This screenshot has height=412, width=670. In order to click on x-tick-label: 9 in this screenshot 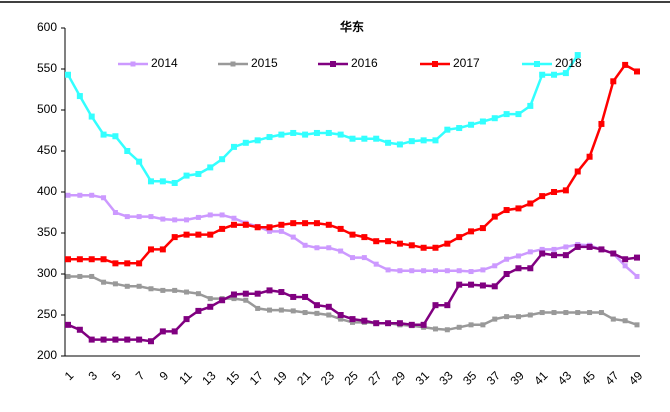, I will do `click(164, 375)`.